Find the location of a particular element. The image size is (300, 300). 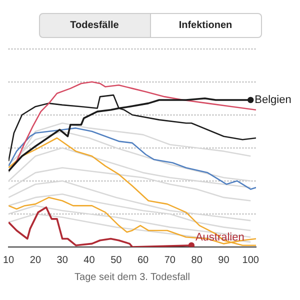

x-tick-label: 100 is located at coordinates (251, 260).